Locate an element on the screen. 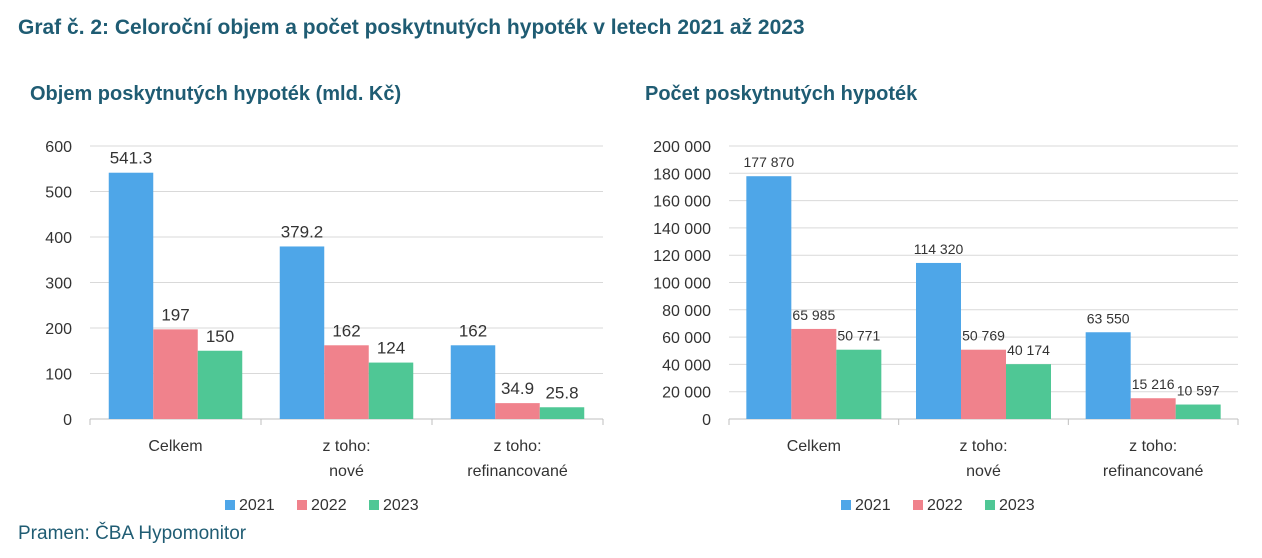 This screenshot has width=1262, height=558. data-label: 10 597 is located at coordinates (1198, 391).